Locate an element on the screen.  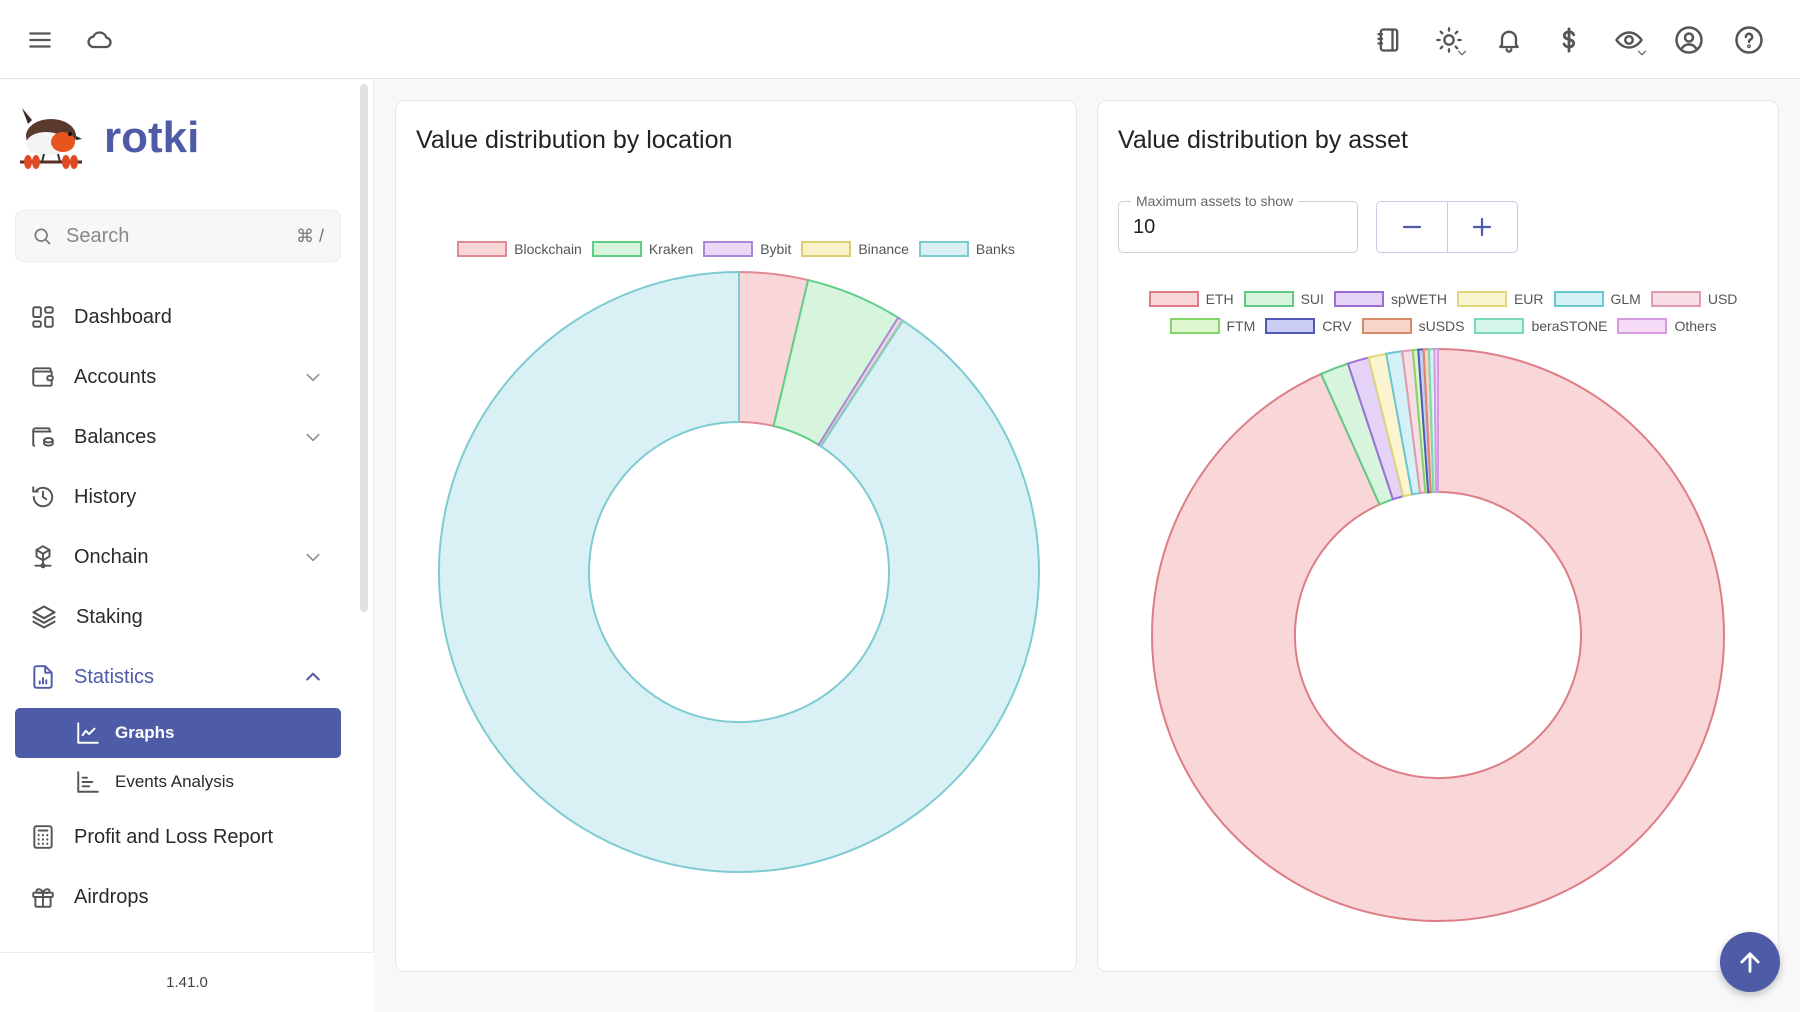
legend-item: EUR is located at coordinates (1500, 299).